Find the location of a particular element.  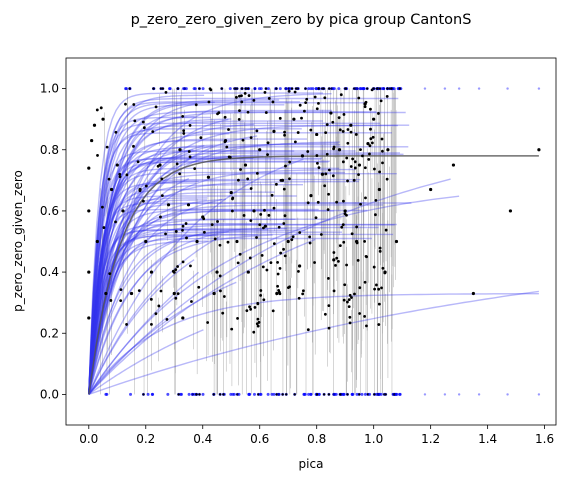

y-tick-label: 0.8 is located at coordinates (49, 150).